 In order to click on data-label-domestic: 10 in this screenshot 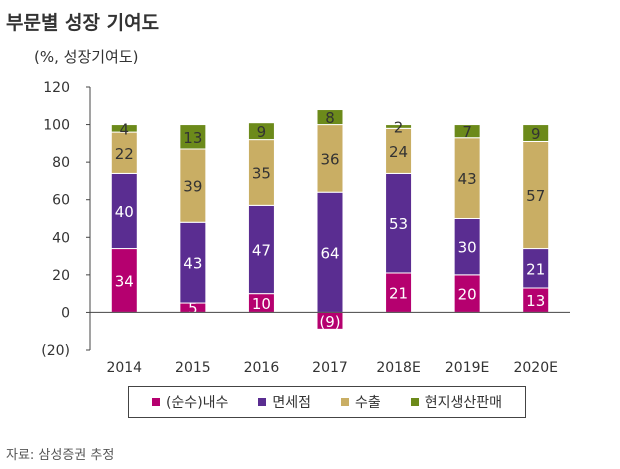, I will do `click(261, 304)`.